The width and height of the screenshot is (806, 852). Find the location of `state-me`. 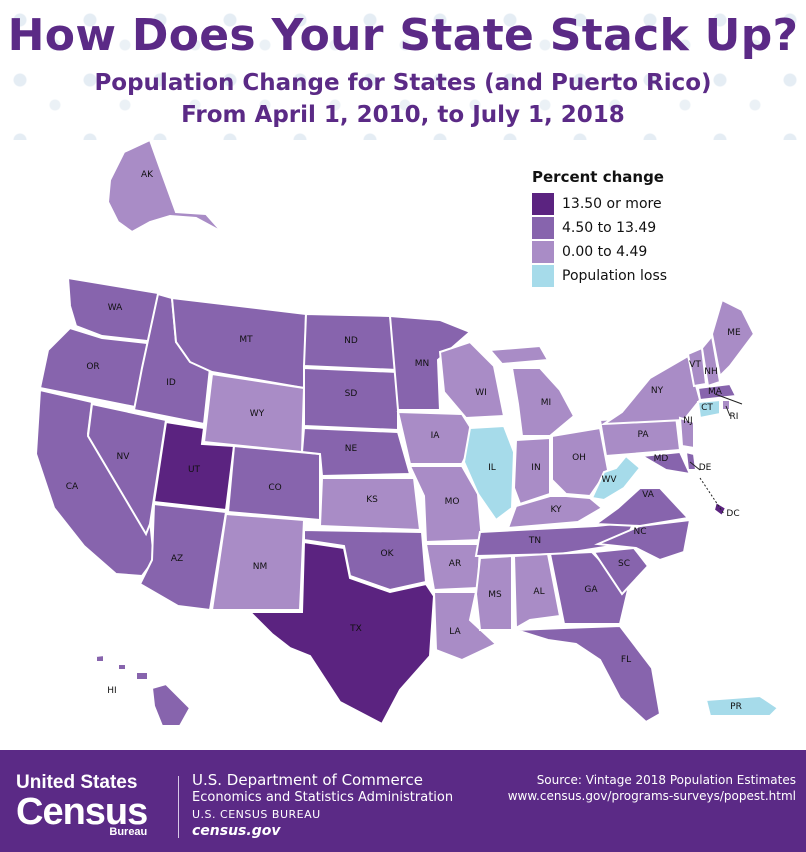

state-me is located at coordinates (733, 338).